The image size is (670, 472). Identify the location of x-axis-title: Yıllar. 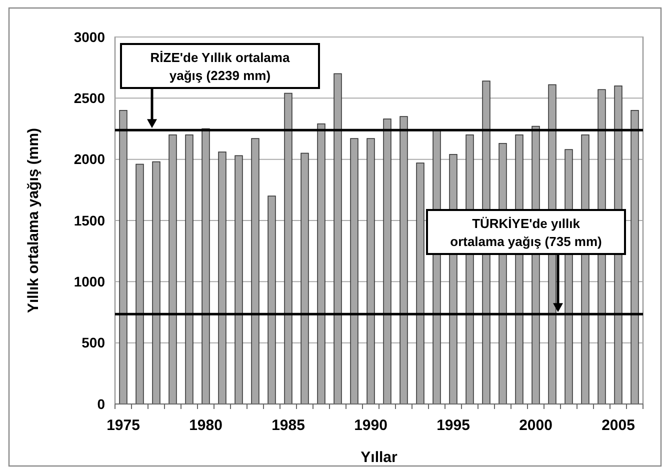
(379, 457).